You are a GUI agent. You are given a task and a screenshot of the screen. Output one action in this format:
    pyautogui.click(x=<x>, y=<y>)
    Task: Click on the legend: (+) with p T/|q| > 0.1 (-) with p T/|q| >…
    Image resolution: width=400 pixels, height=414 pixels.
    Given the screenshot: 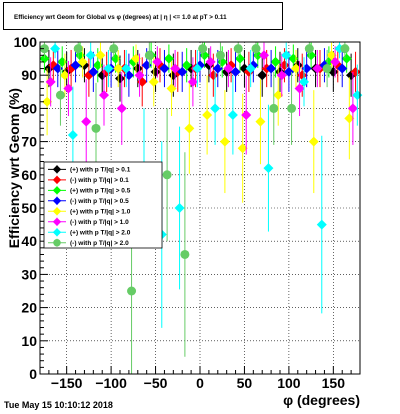 What is the action you would take?
    pyautogui.click(x=103, y=205)
    